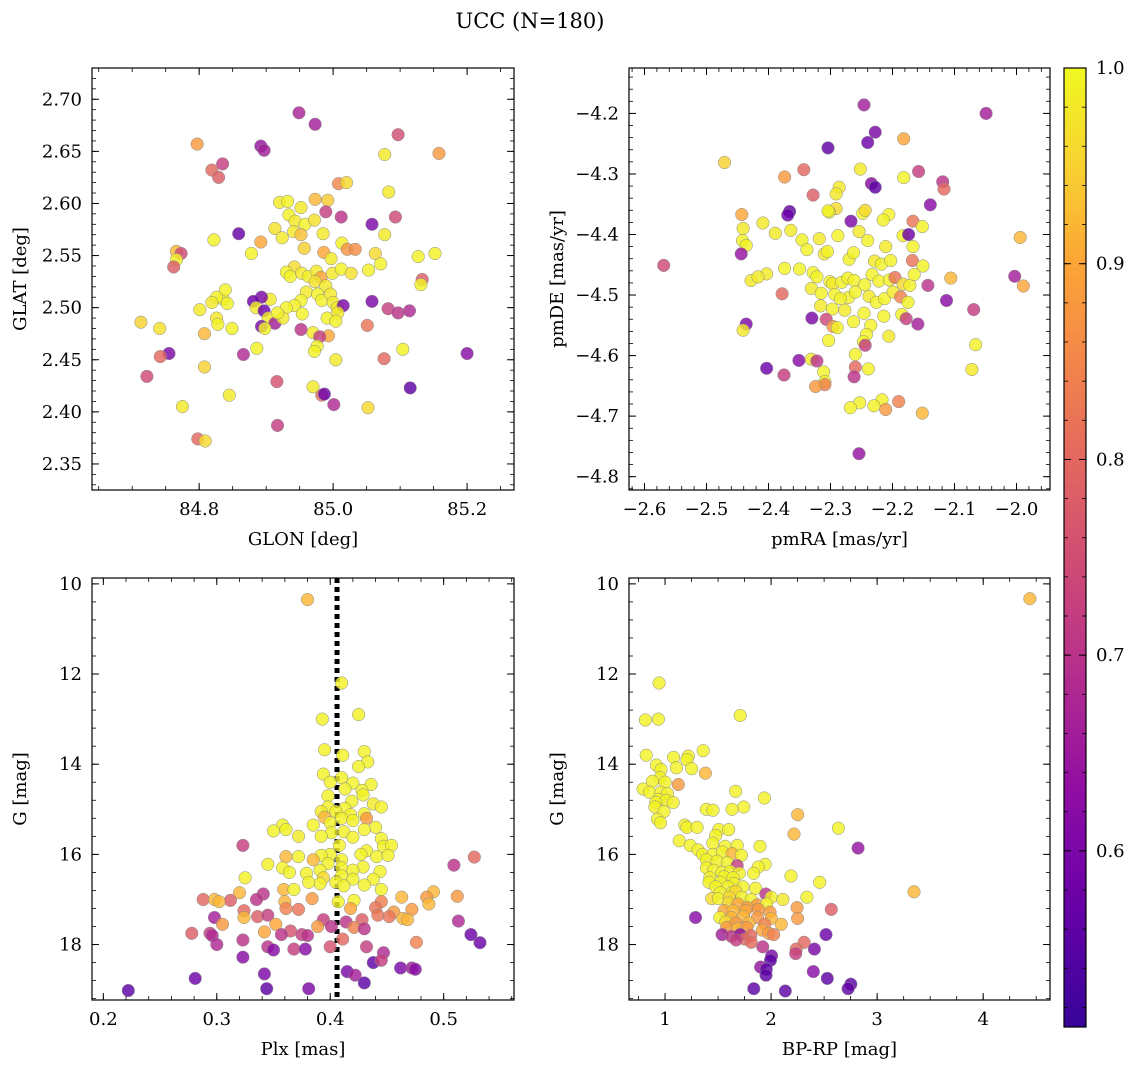  What do you see at coordinates (62, 412) in the screenshot?
I see `y-tick-label: 2.40` at bounding box center [62, 412].